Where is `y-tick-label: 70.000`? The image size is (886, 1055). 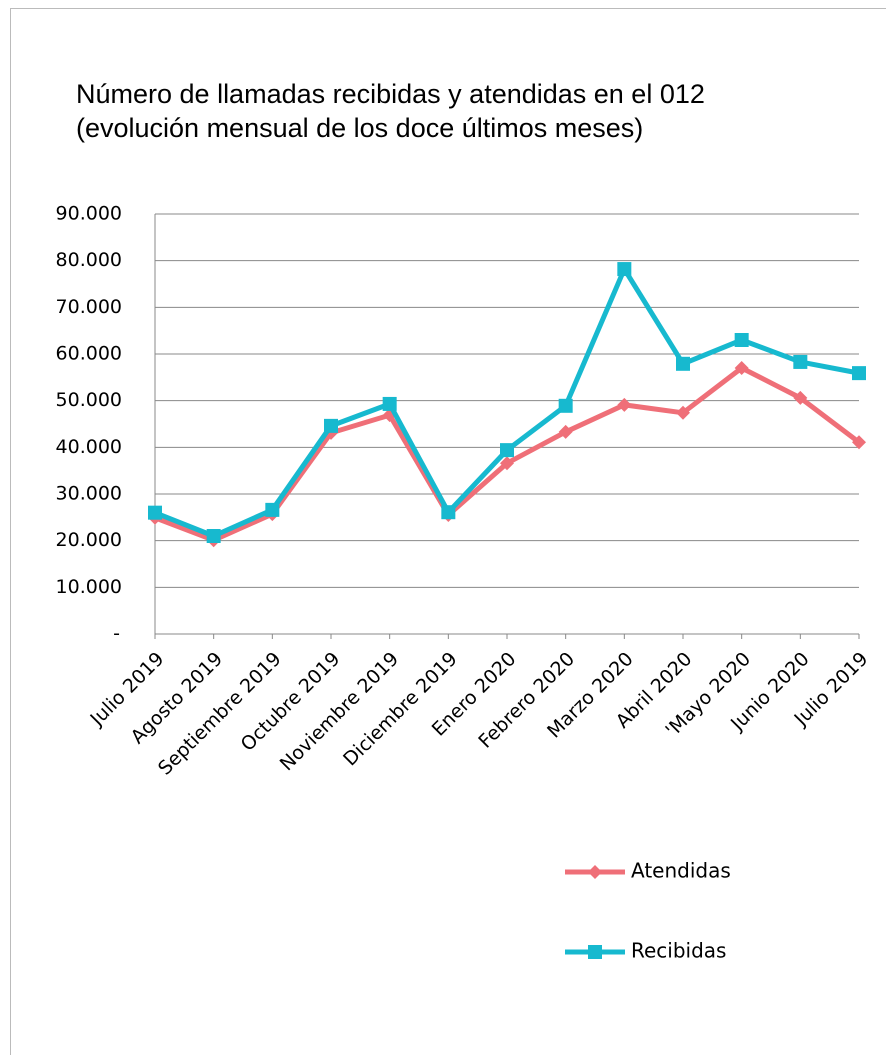
y-tick-label: 70.000 is located at coordinates (89, 307).